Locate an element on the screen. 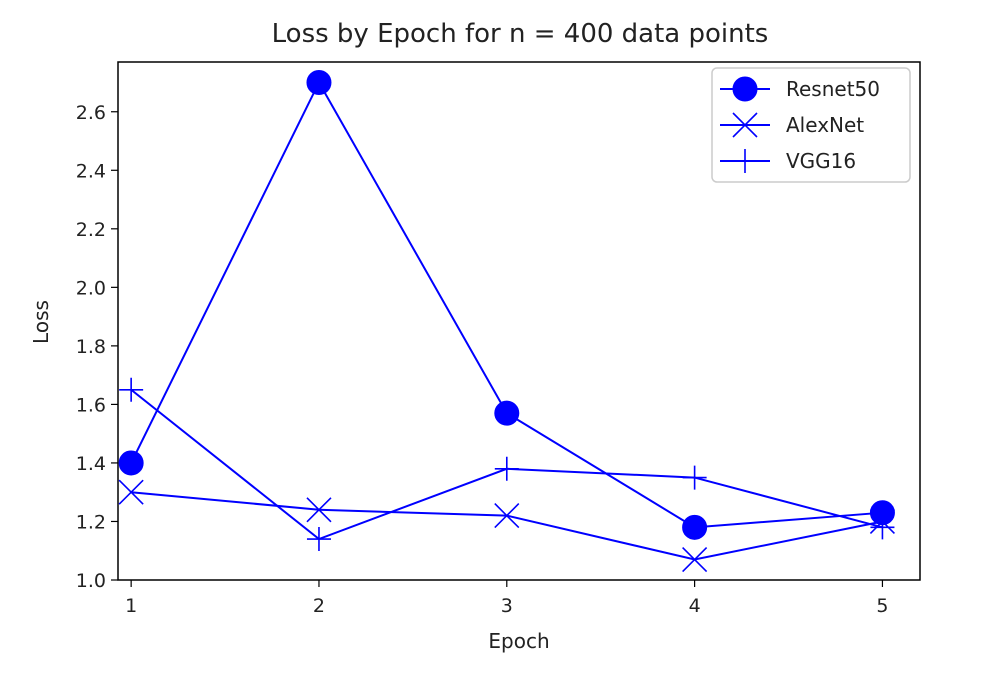 The height and width of the screenshot is (688, 1008). y-axis-ticks: 1.0 1.2 1.4 1.6 1.8 2.0 2.2 2.4 2.6 is located at coordinates (97, 347).